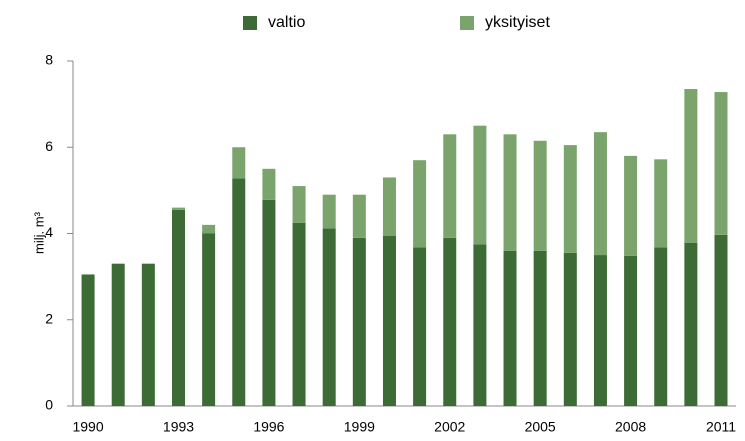  I want to click on legend-label: yksityiset, so click(517, 22).